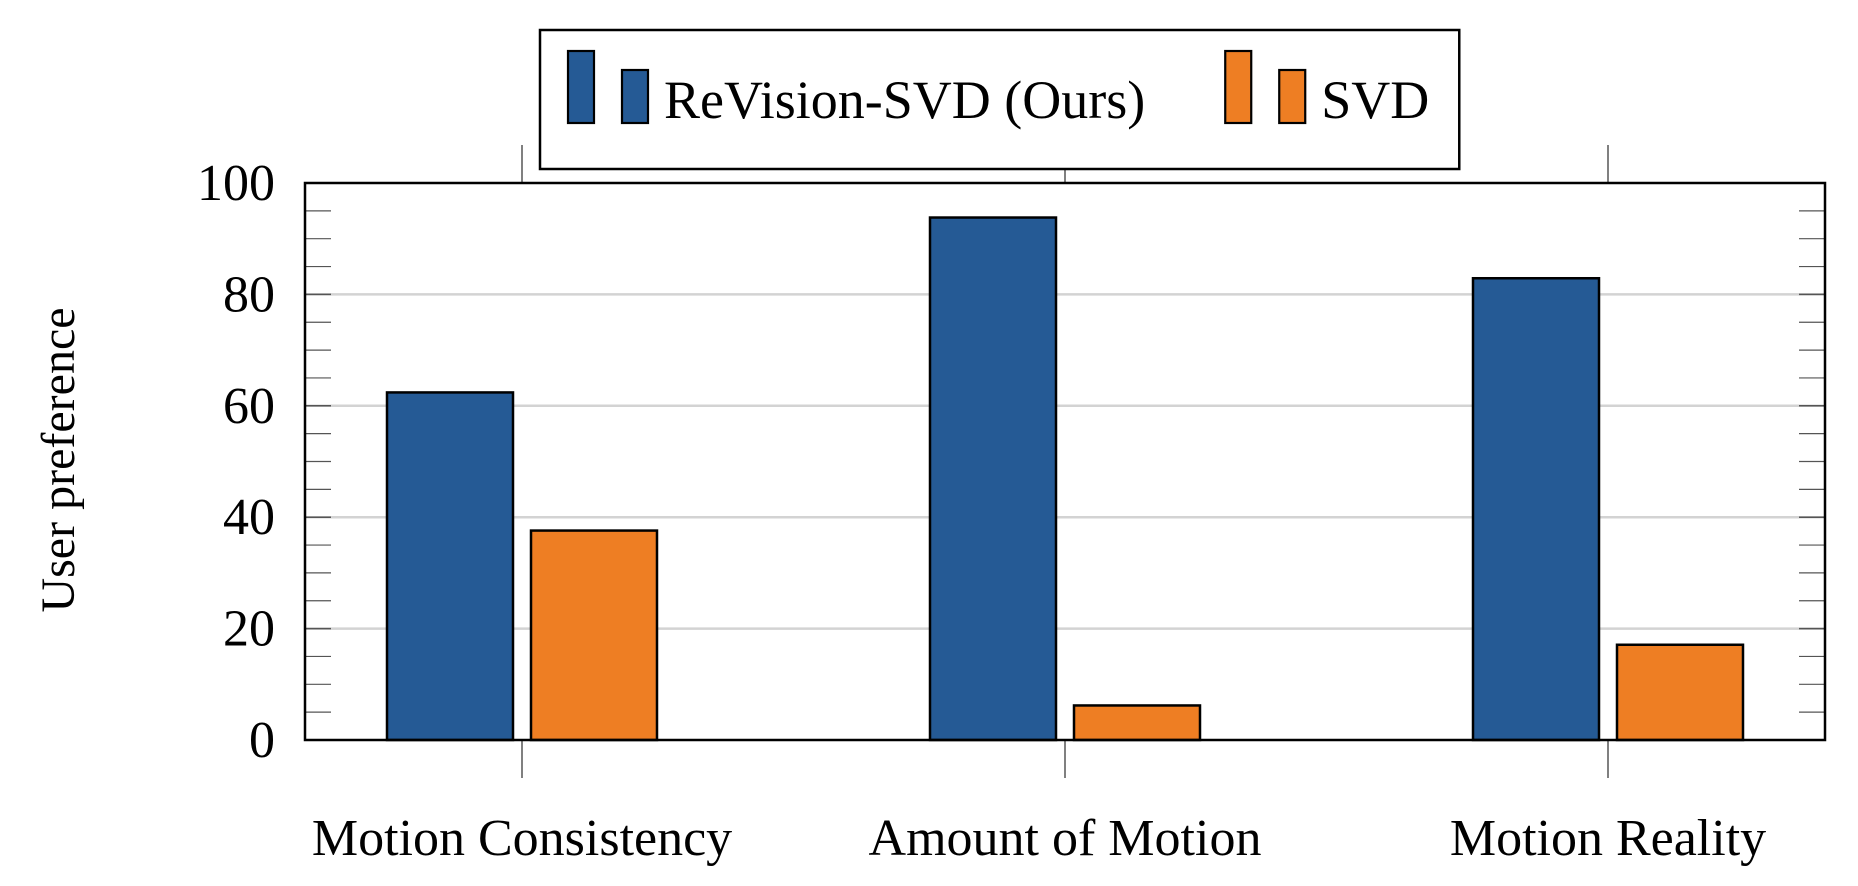 The image size is (1858, 886). Describe the element at coordinates (236, 462) in the screenshot. I see `y-tick-labels: 0 20 40 60 80 100` at that location.